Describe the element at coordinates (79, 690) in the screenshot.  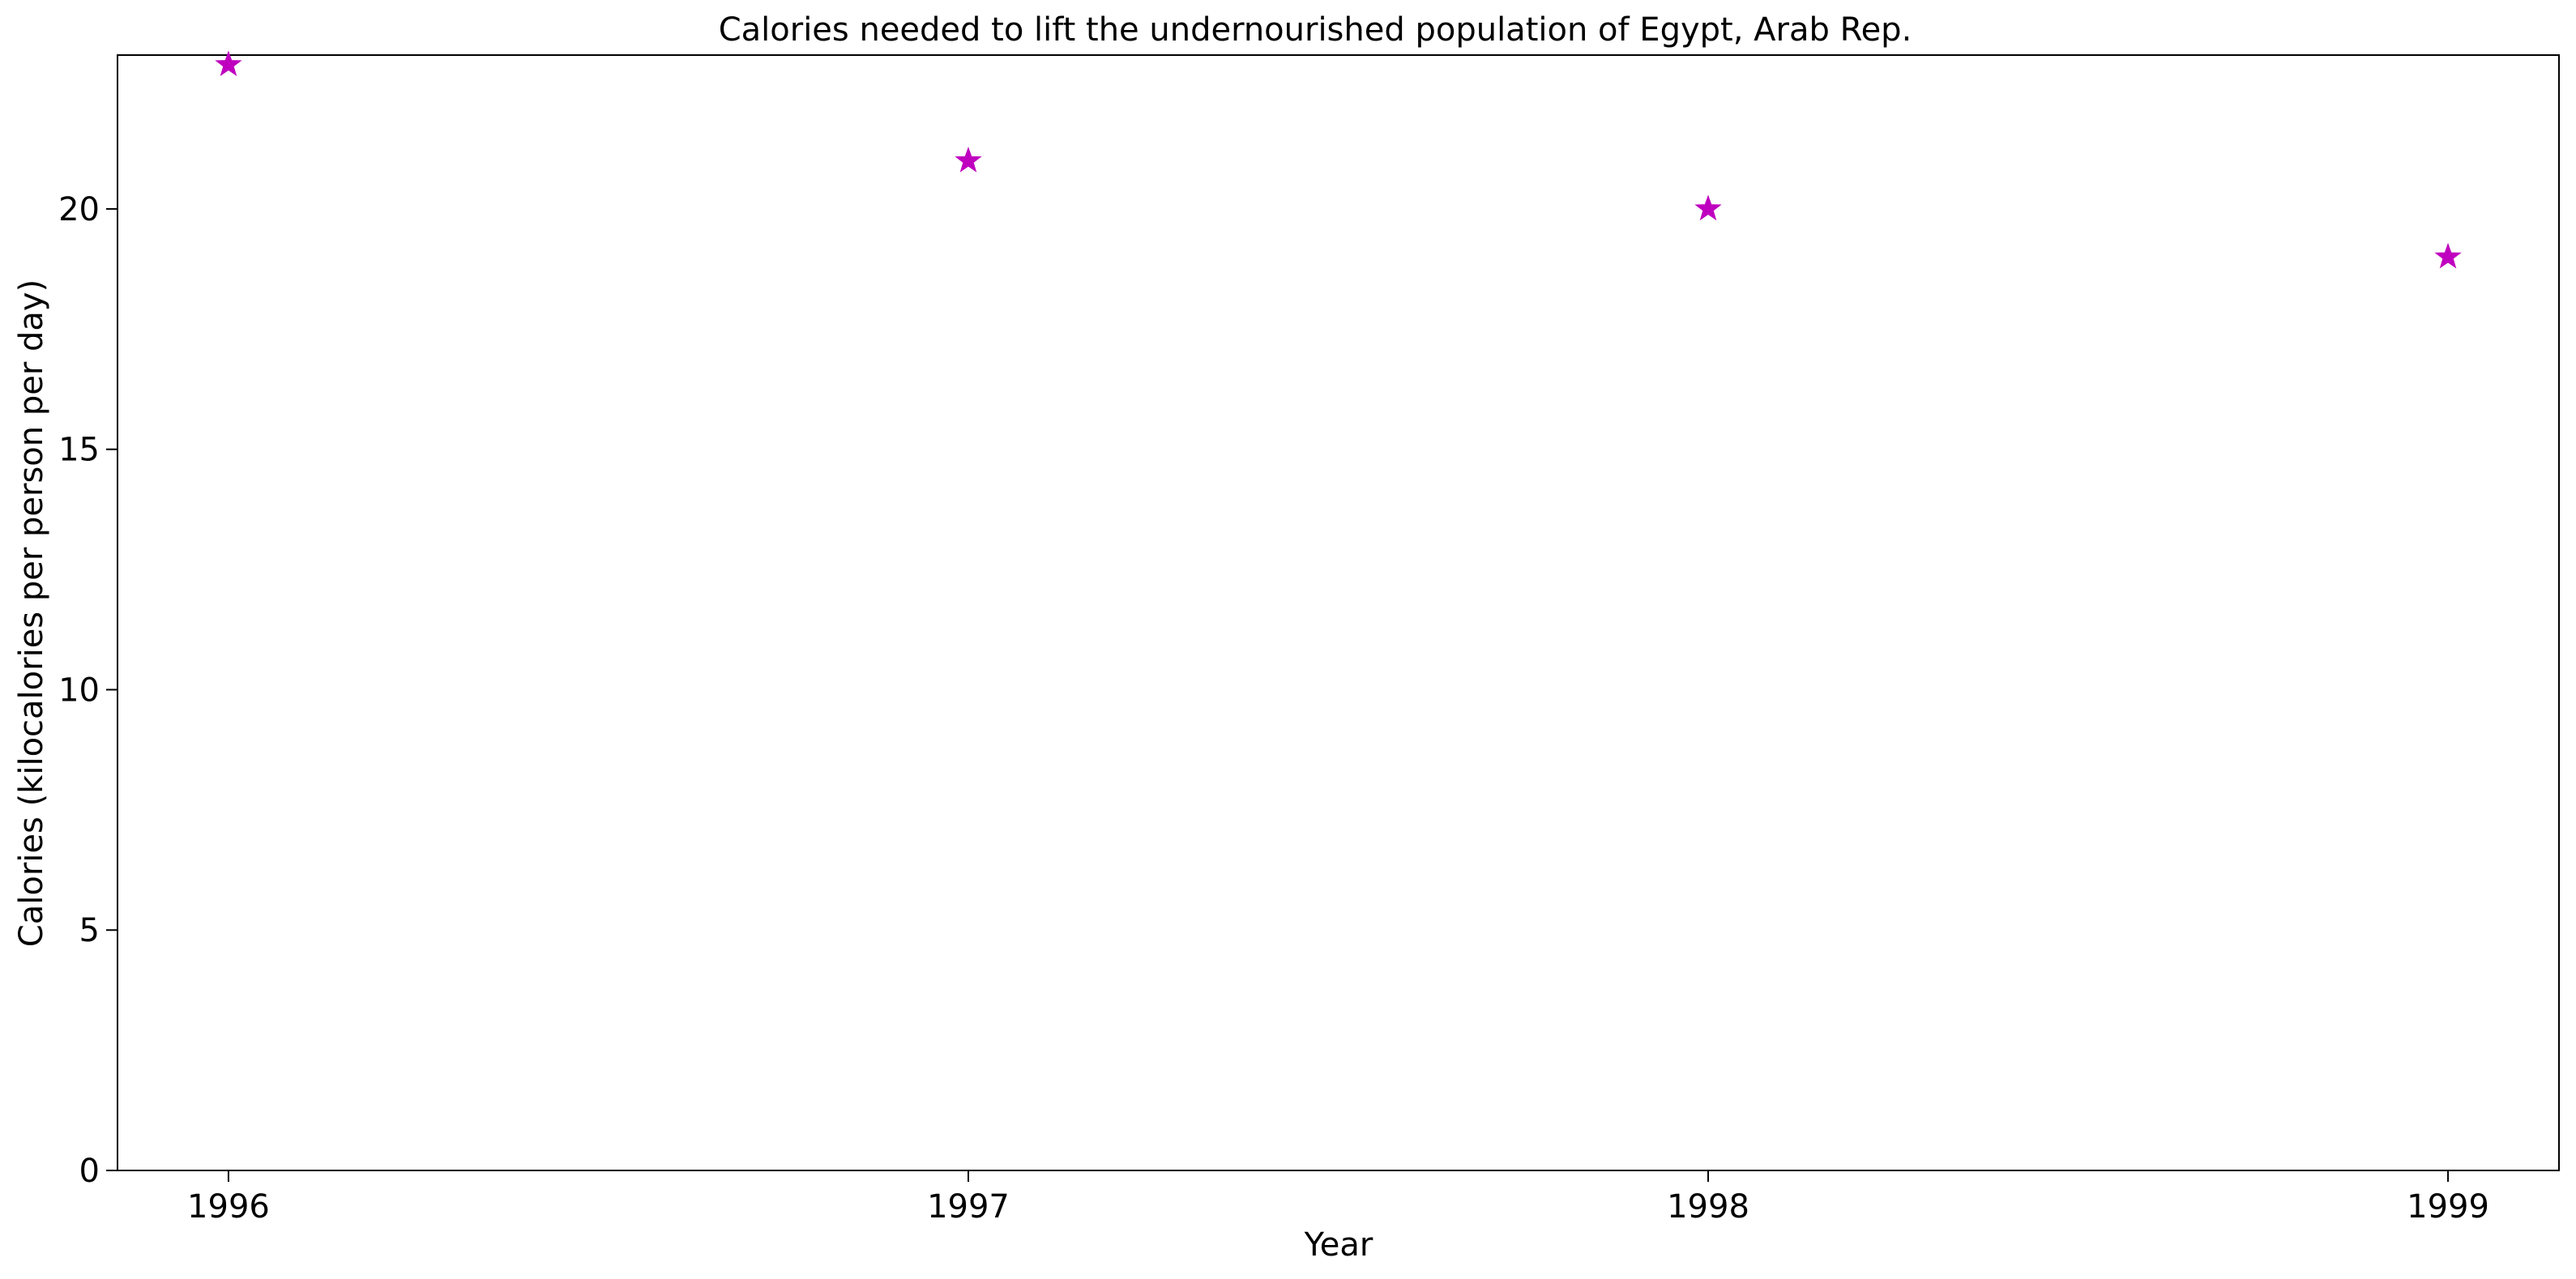
I see `y-tick-label: 10` at that location.